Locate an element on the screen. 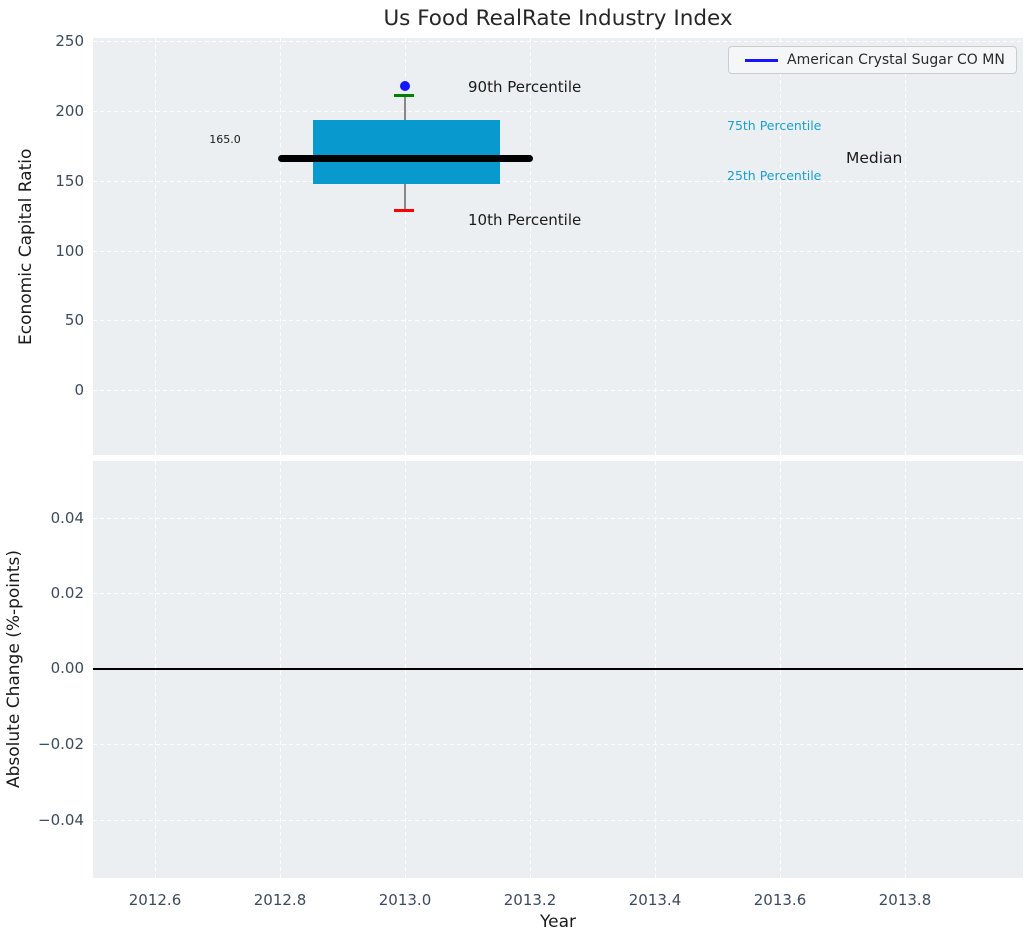  ytick-label: 200 is located at coordinates (69, 111).